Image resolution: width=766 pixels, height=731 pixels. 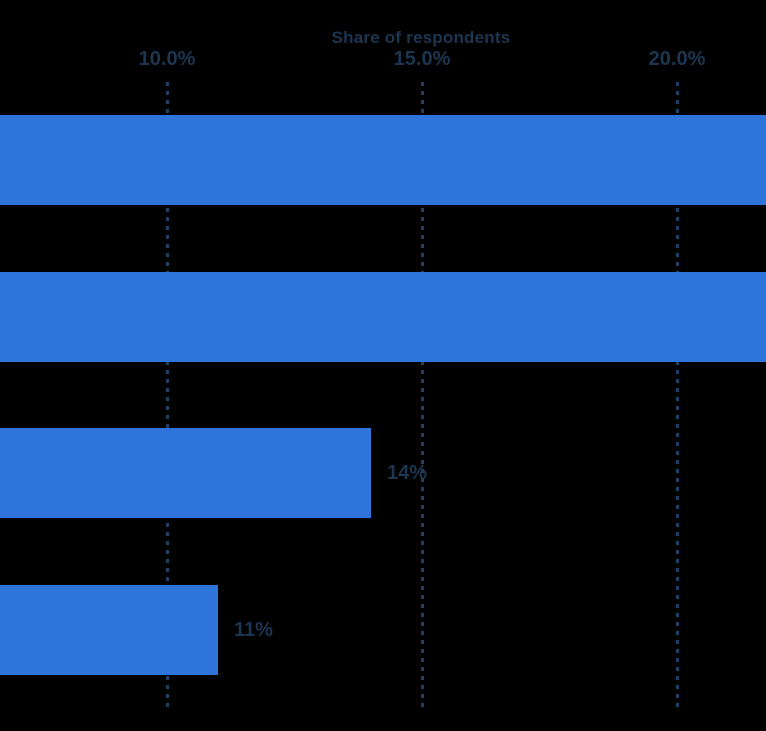 What do you see at coordinates (421, 37) in the screenshot?
I see `chart-title: Share of respondents` at bounding box center [421, 37].